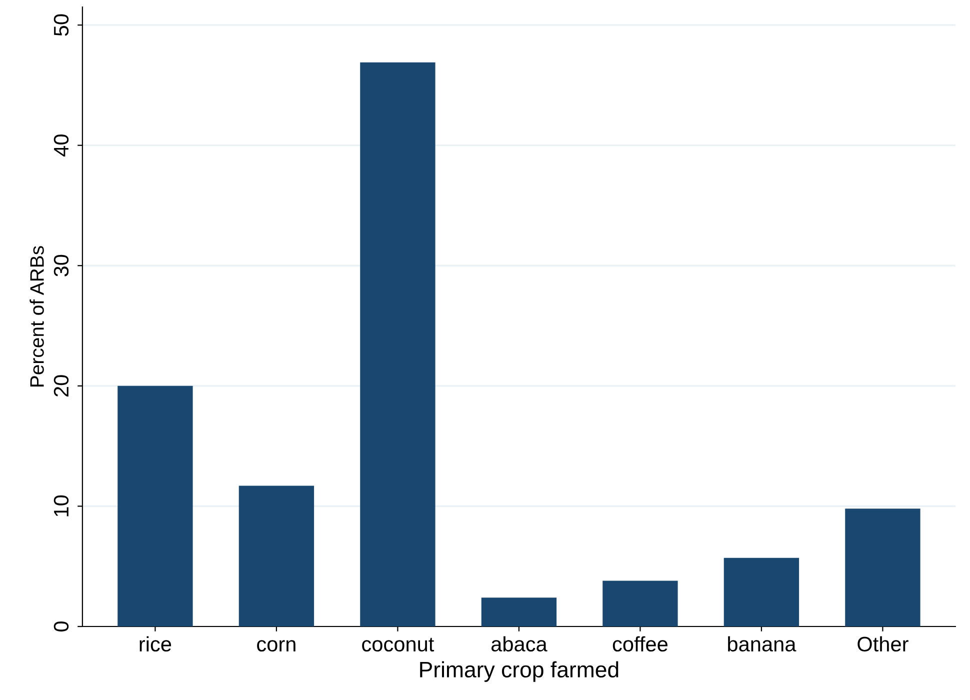  I want to click on y-tick-label: 10, so click(61, 505).